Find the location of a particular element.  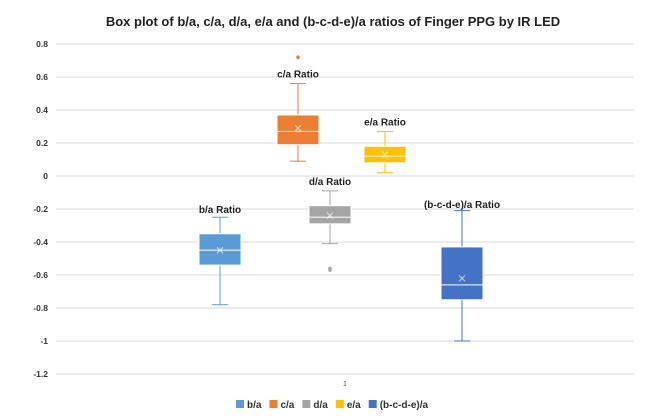

box-b-c-d-e-a is located at coordinates (462, 276).